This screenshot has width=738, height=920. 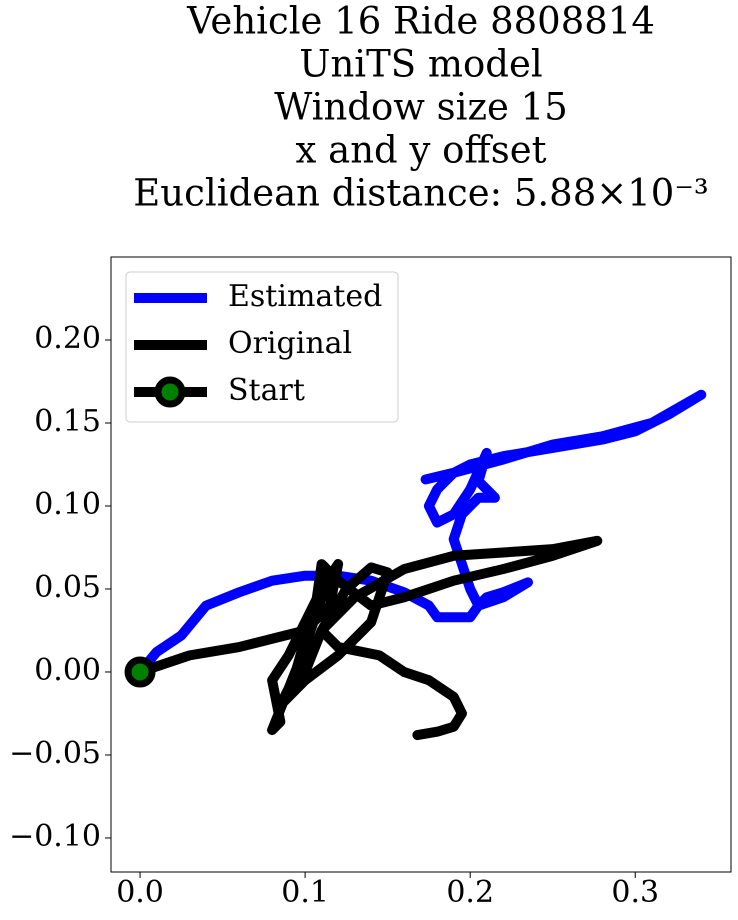 What do you see at coordinates (420, 193) in the screenshot?
I see `chart-title: Euclidean distance: 5.88×10⁻³` at bounding box center [420, 193].